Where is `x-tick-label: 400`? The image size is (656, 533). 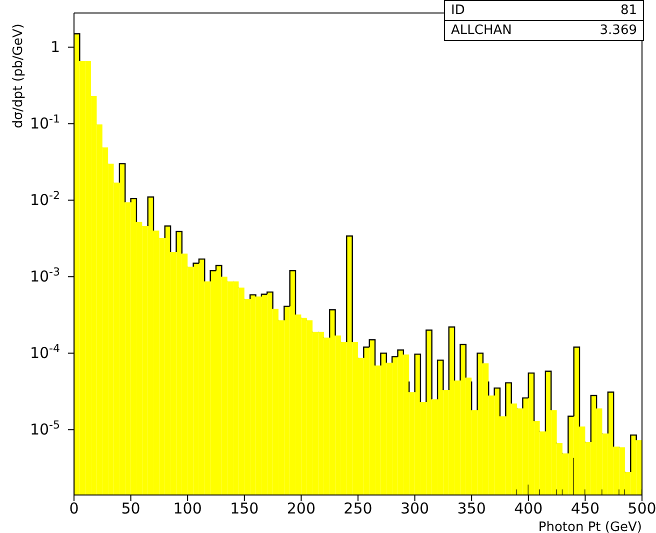 x-tick-label: 400 is located at coordinates (528, 509).